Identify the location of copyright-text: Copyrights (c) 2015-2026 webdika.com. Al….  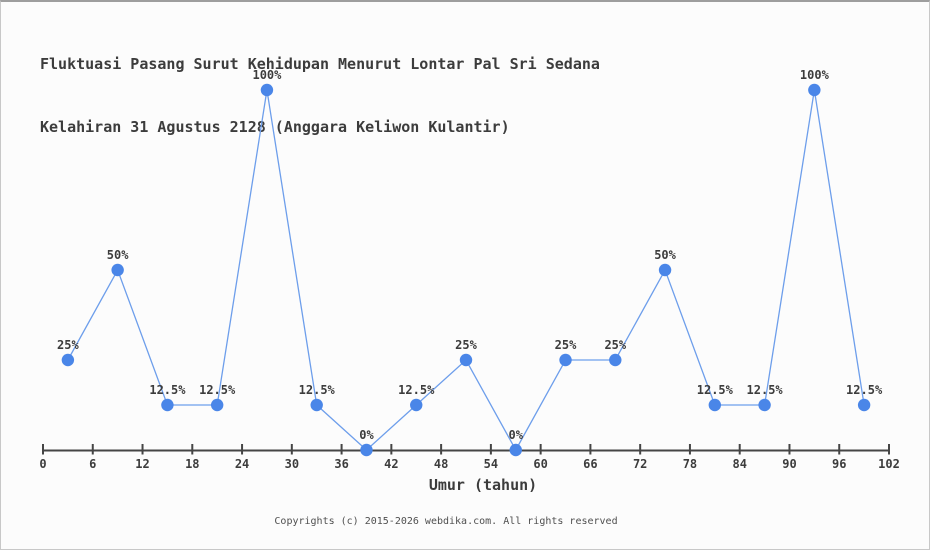
(446, 521).